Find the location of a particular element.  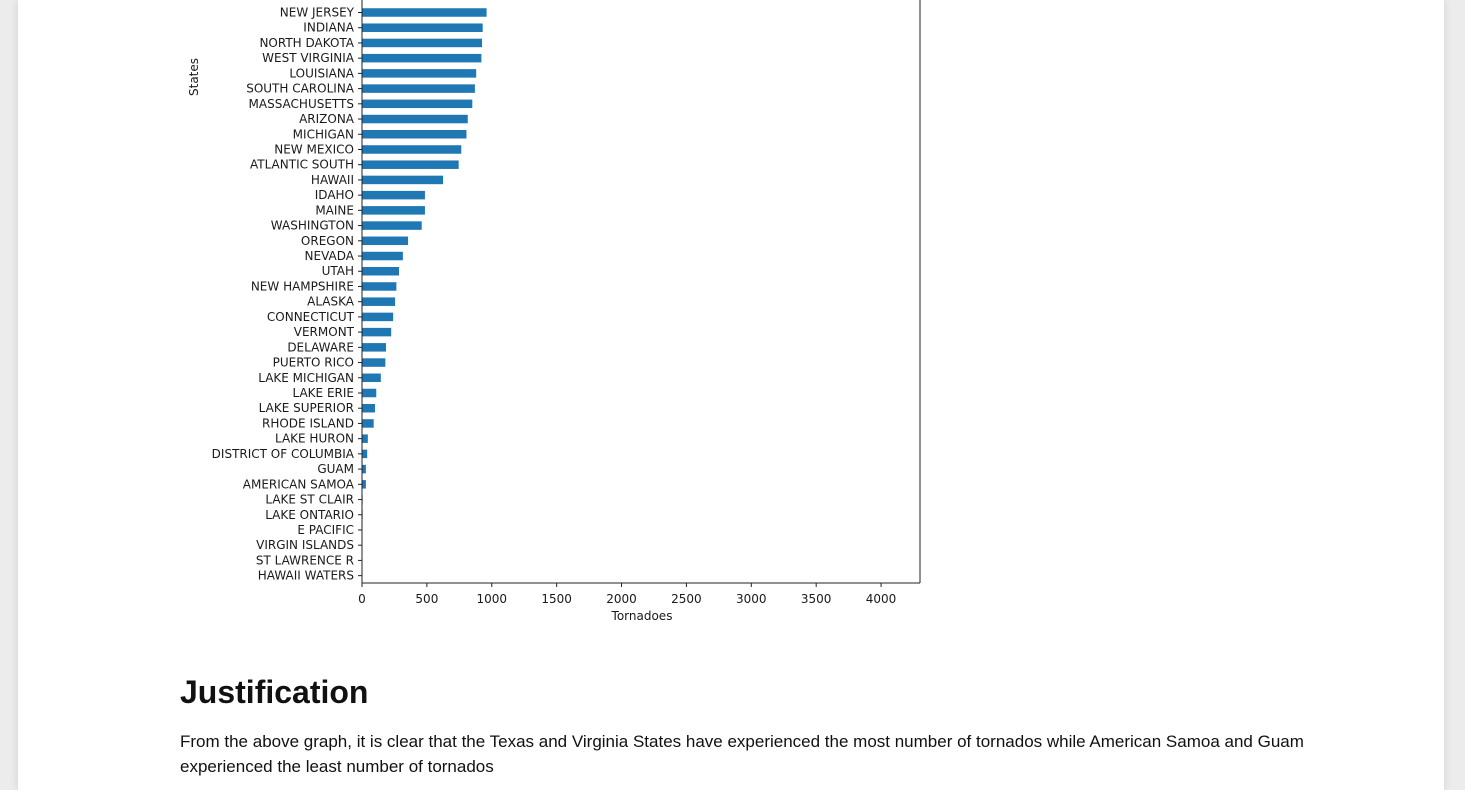

x-tick-label: 1500 is located at coordinates (556, 599).